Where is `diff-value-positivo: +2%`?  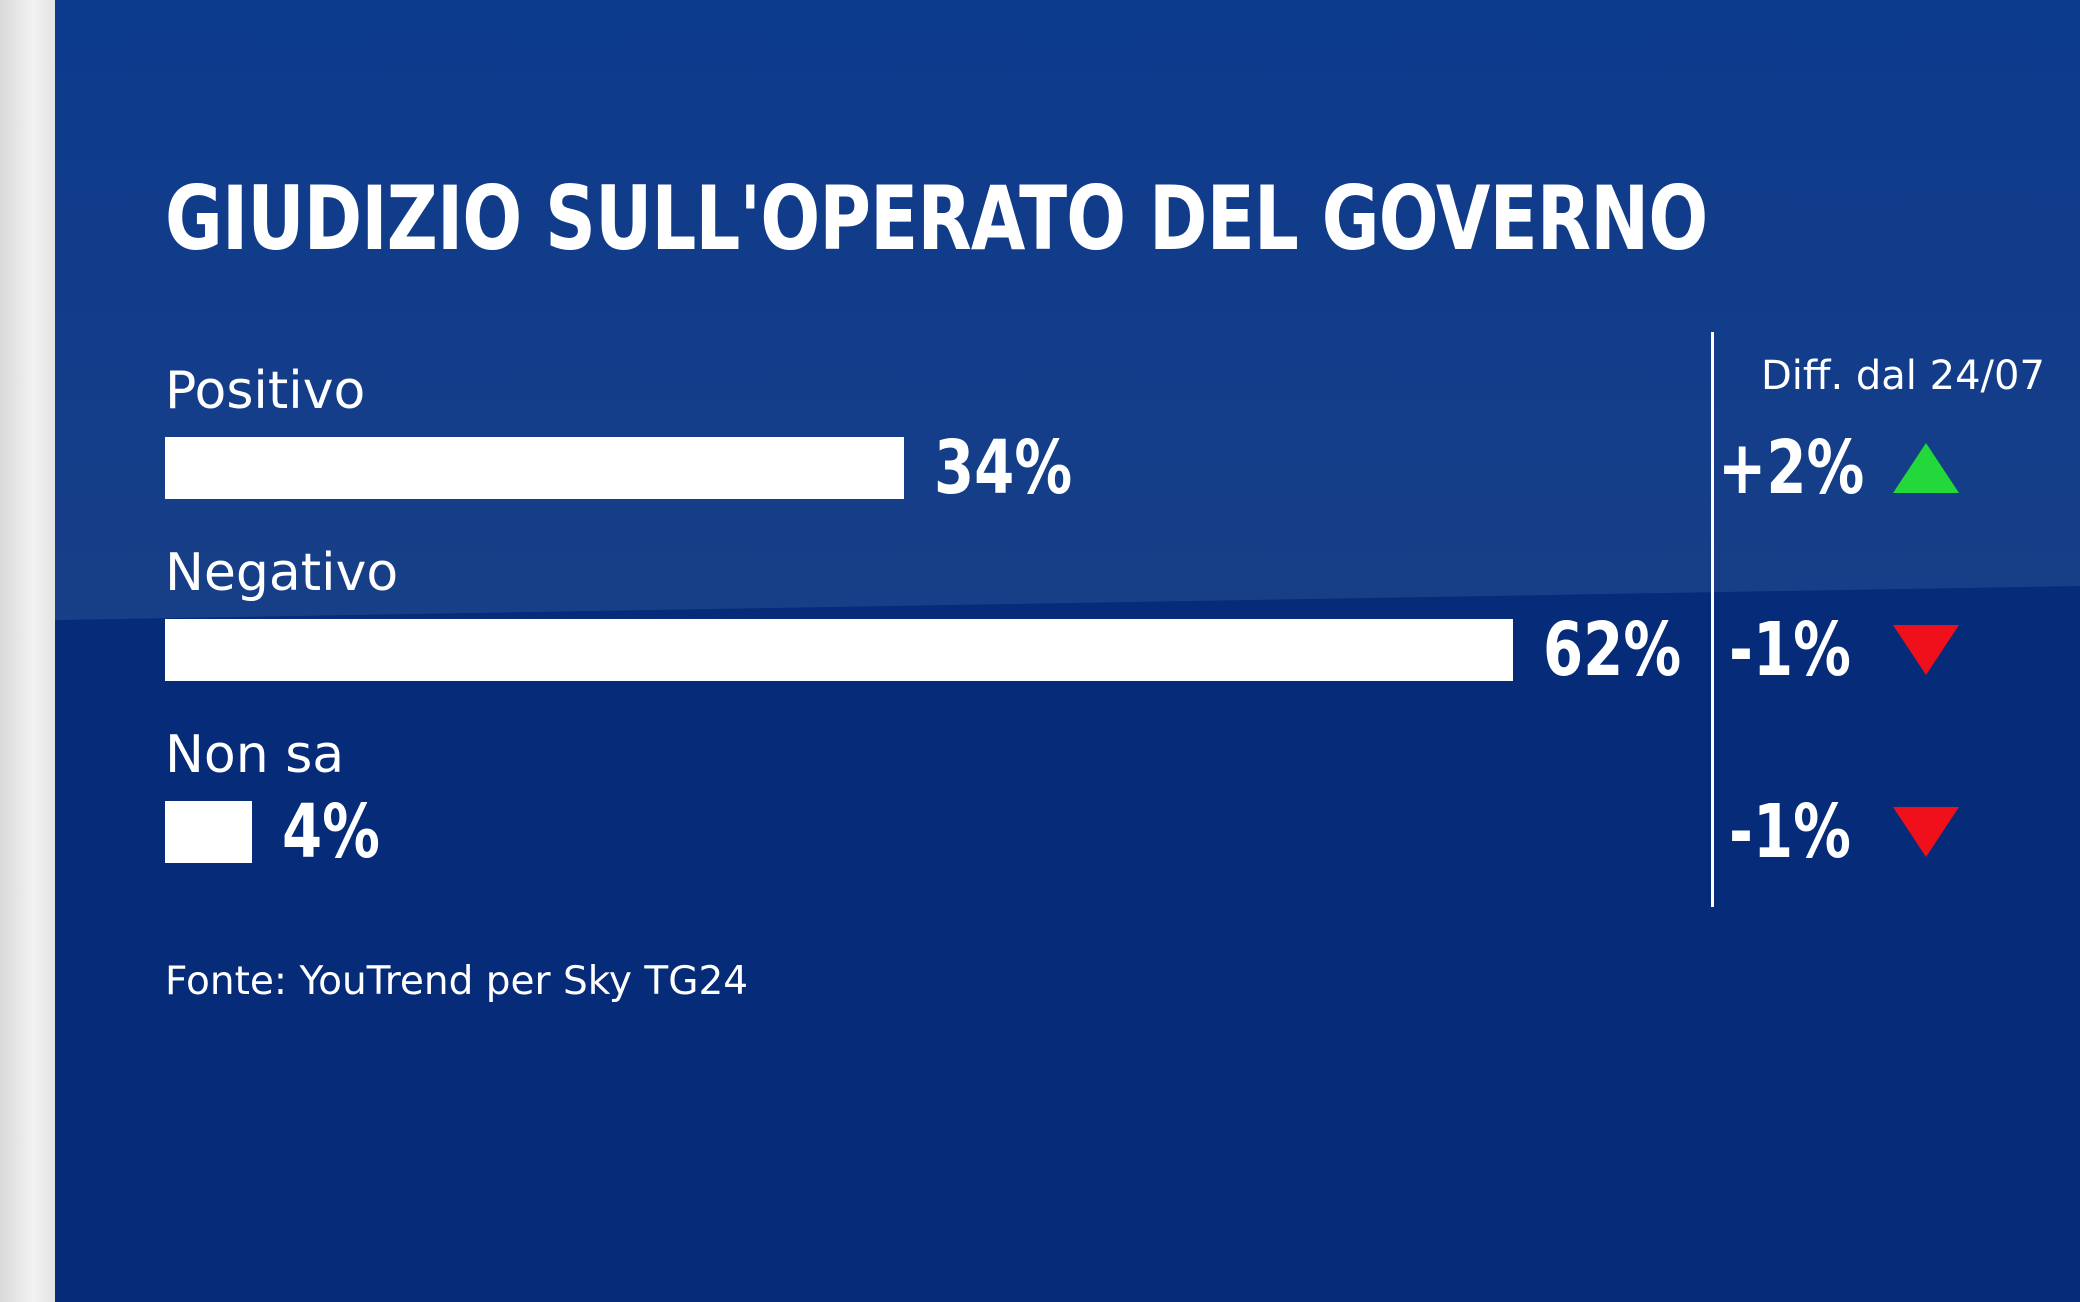 diff-value-positivo: +2% is located at coordinates (1791, 468).